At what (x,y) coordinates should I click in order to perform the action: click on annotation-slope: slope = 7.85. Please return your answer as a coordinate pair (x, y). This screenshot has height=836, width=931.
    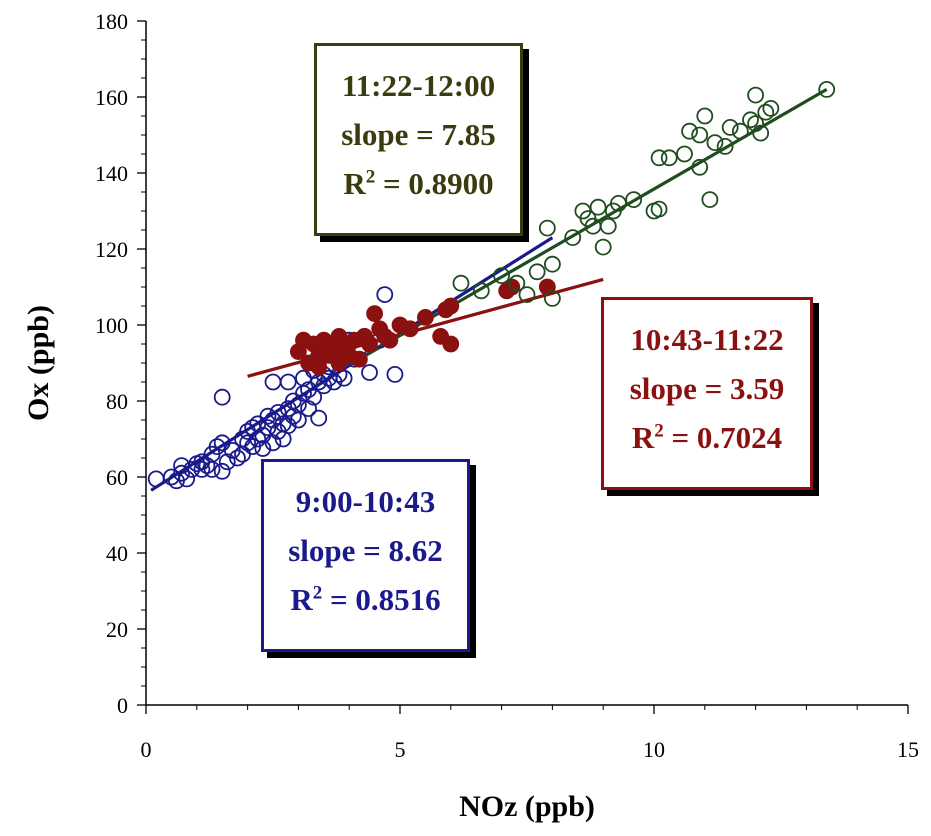
    Looking at the image, I should click on (418, 134).